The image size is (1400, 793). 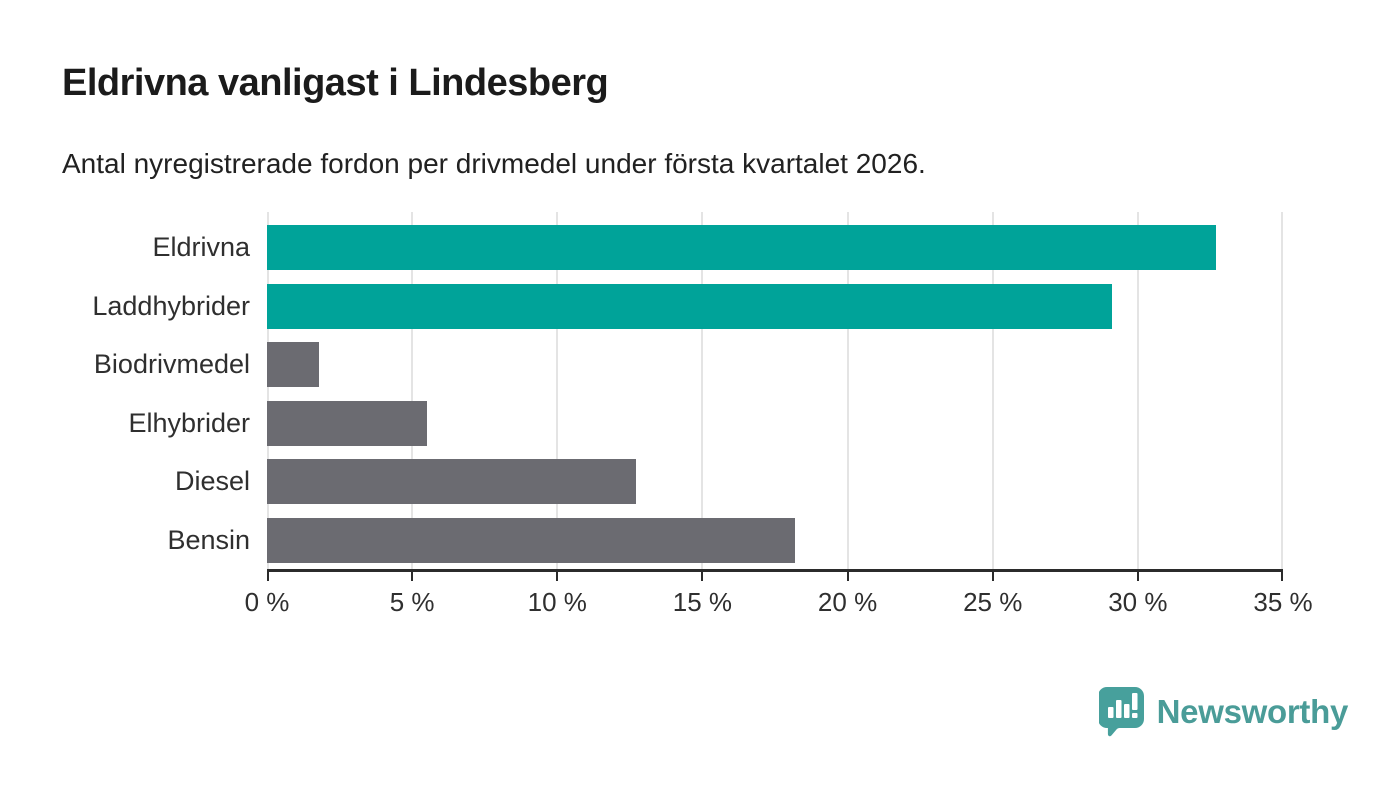 What do you see at coordinates (1138, 602) in the screenshot?
I see `x-tick-label: 30 %` at bounding box center [1138, 602].